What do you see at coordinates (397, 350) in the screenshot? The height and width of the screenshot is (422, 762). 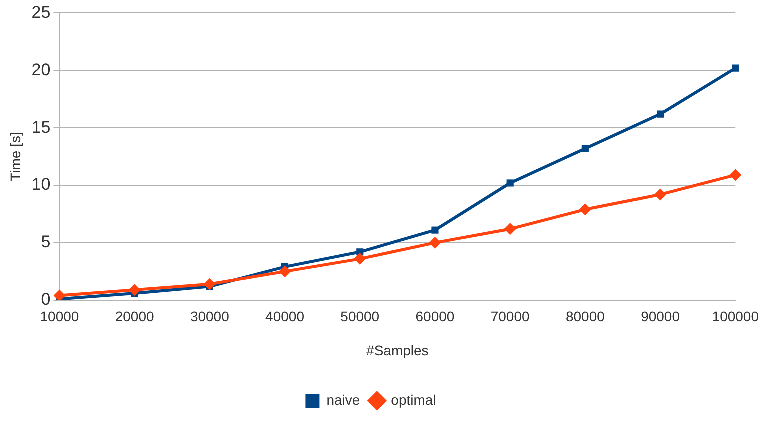 I see `x-axis-title: #Samples` at bounding box center [397, 350].